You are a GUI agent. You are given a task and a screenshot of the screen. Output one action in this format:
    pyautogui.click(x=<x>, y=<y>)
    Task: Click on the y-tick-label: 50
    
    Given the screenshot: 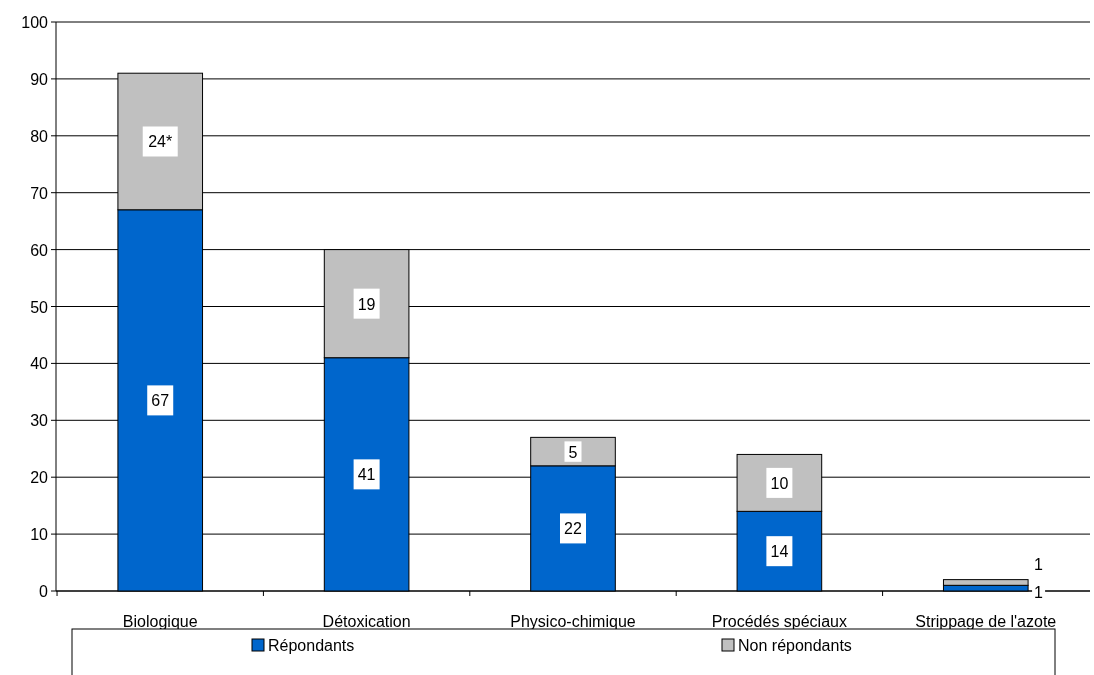 What is the action you would take?
    pyautogui.click(x=39, y=307)
    